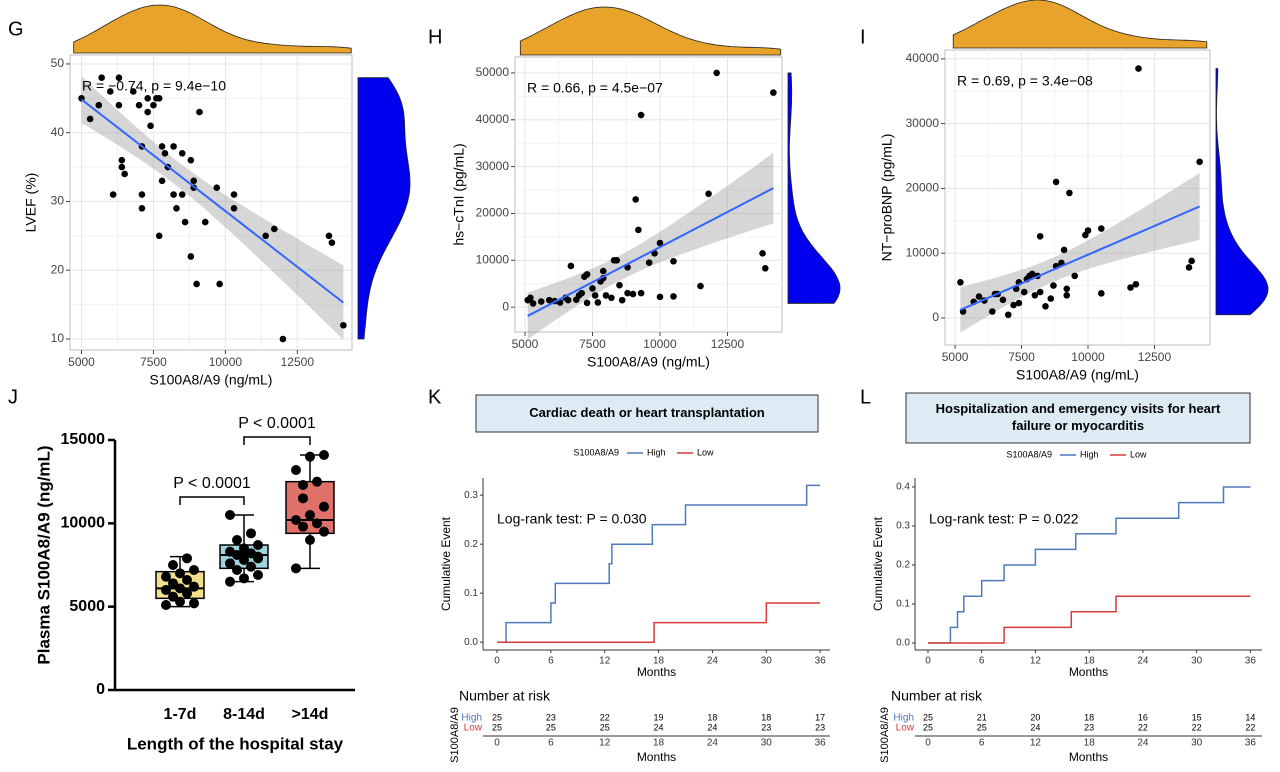 The image size is (1280, 772). I want to click on risk-count: 20, so click(1035, 717).